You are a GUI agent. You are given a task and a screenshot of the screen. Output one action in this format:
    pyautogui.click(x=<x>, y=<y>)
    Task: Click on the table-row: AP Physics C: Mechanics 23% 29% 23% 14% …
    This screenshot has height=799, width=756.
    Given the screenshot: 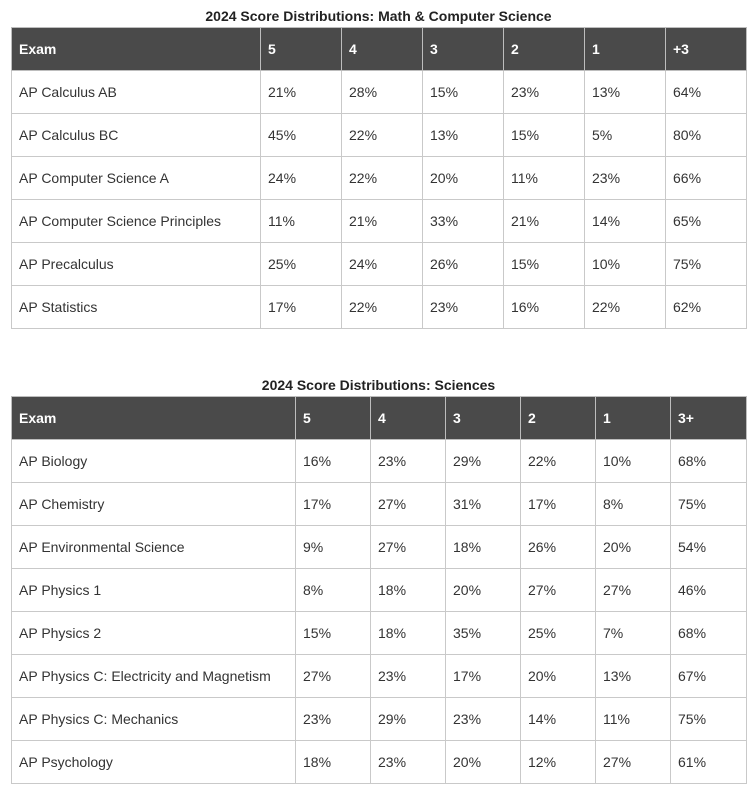 What is the action you would take?
    pyautogui.click(x=379, y=719)
    